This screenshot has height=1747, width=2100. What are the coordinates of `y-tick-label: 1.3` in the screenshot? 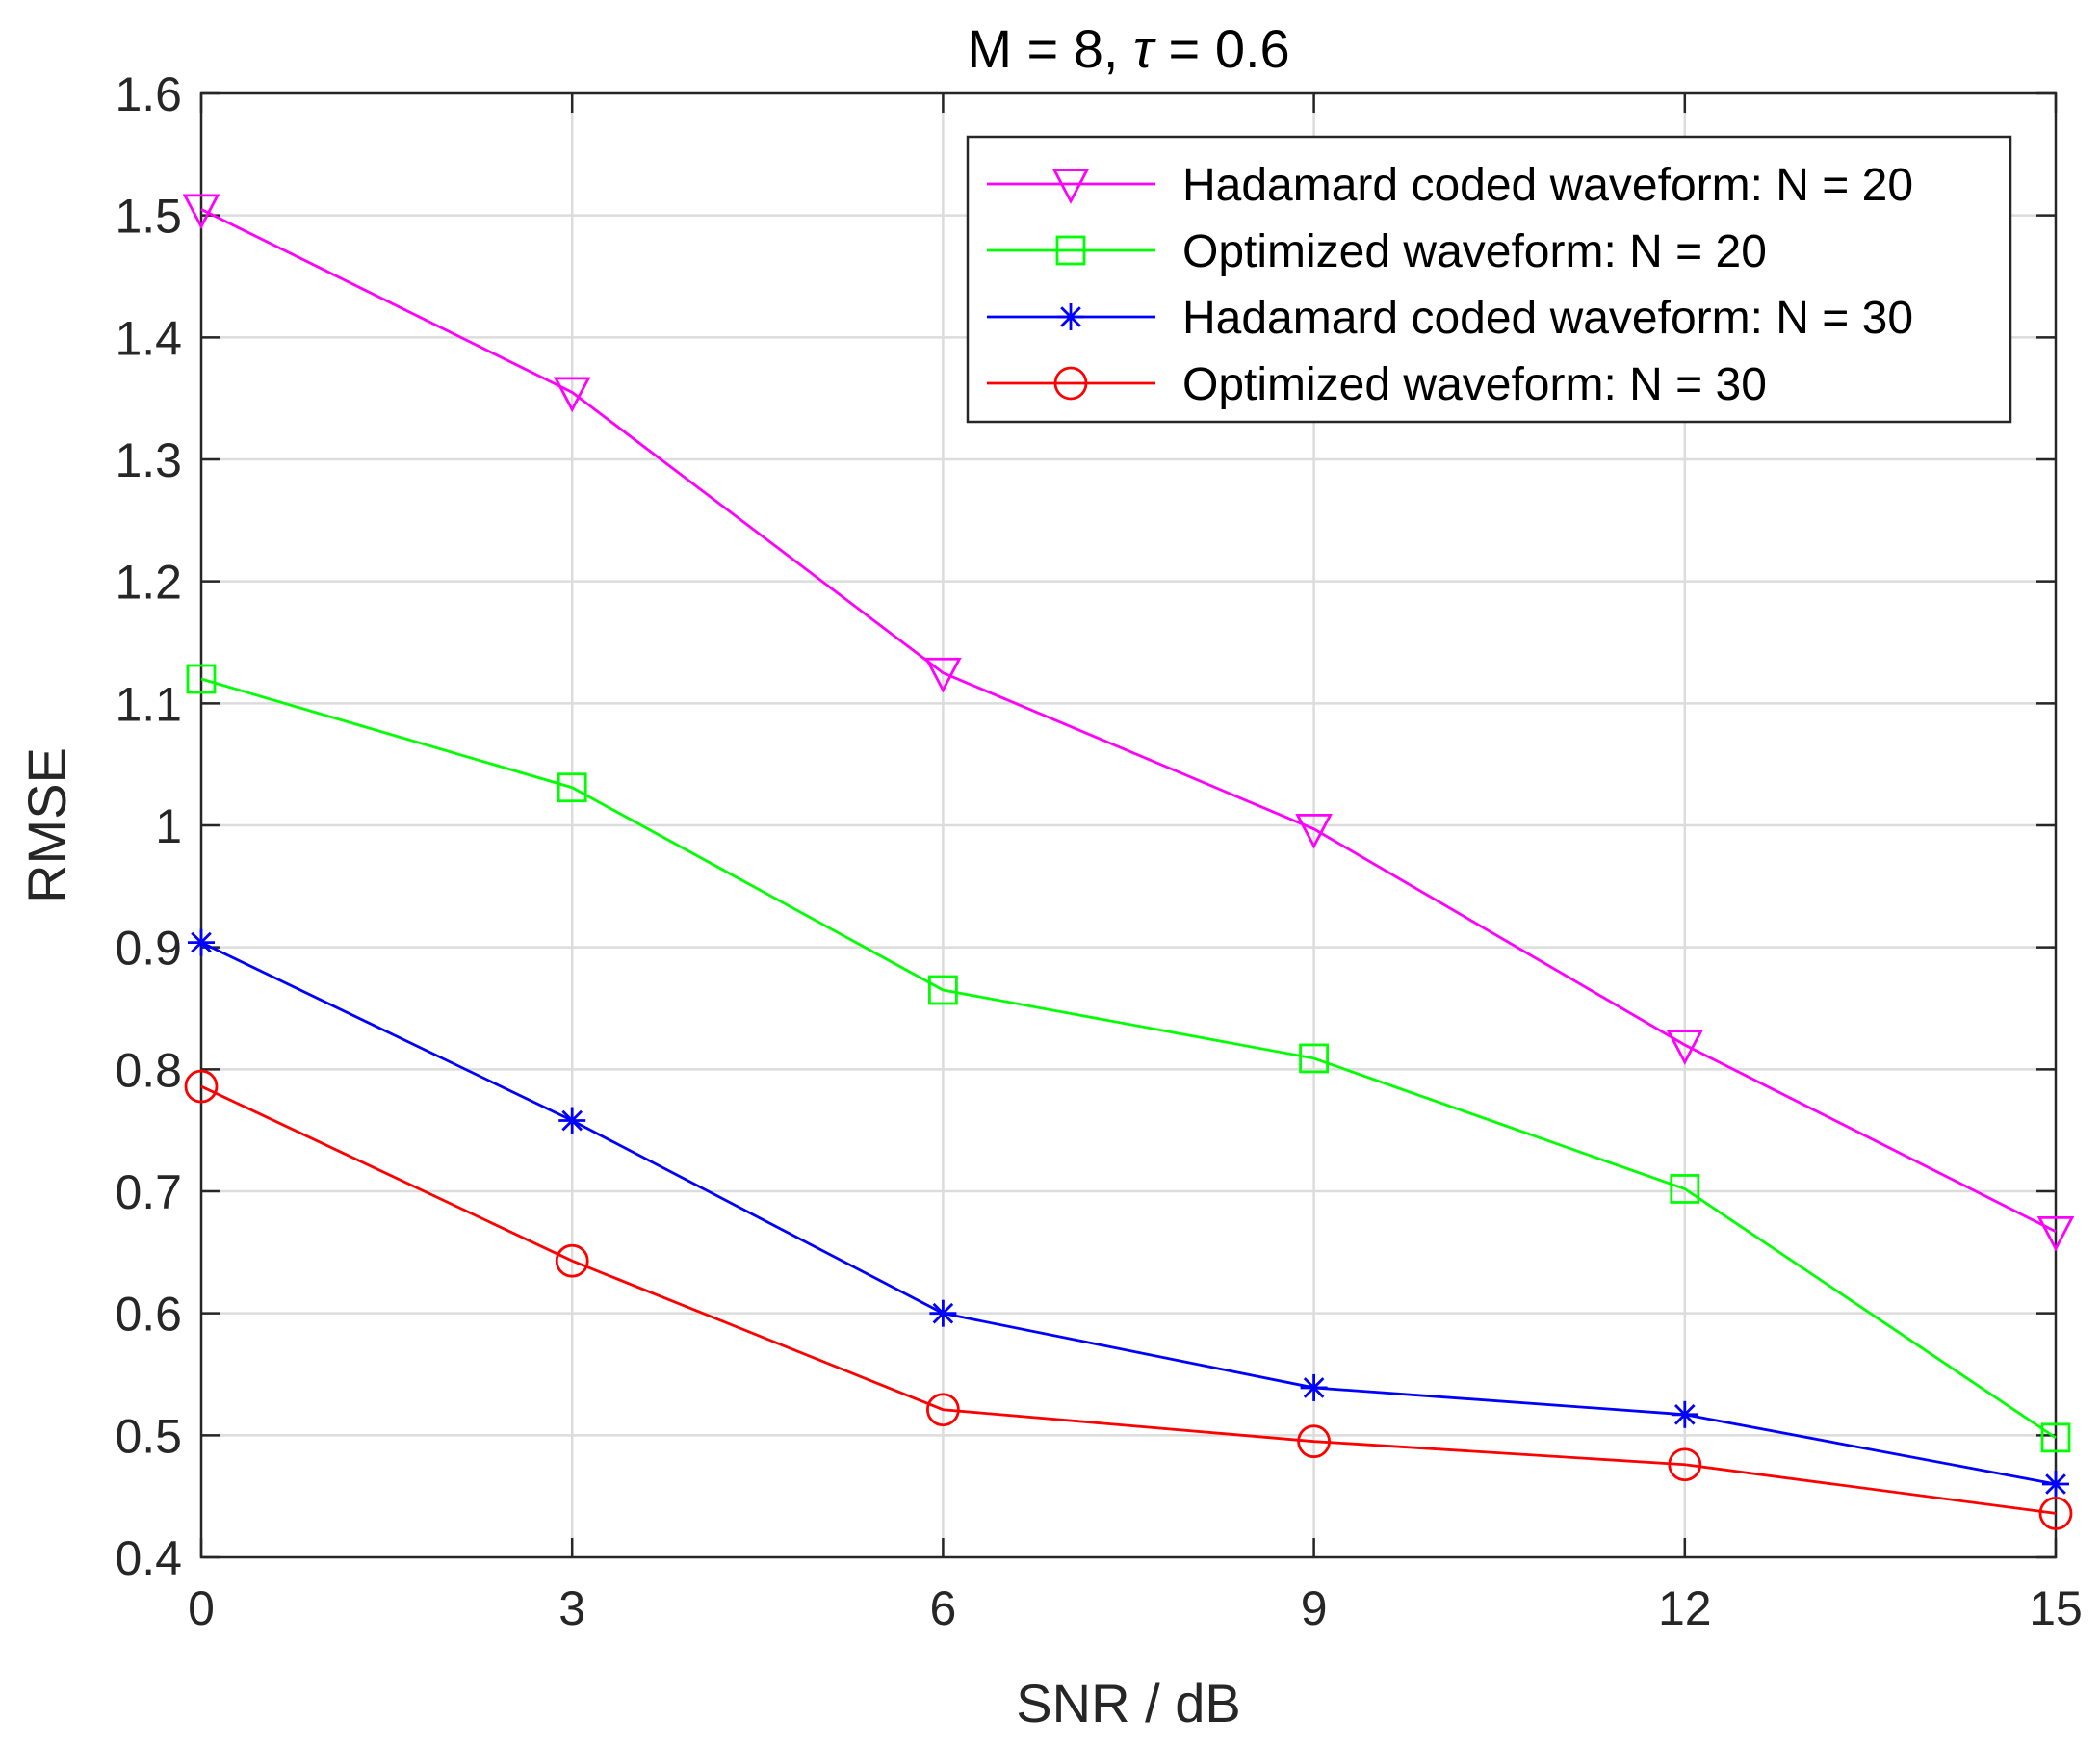 It's located at (148, 460).